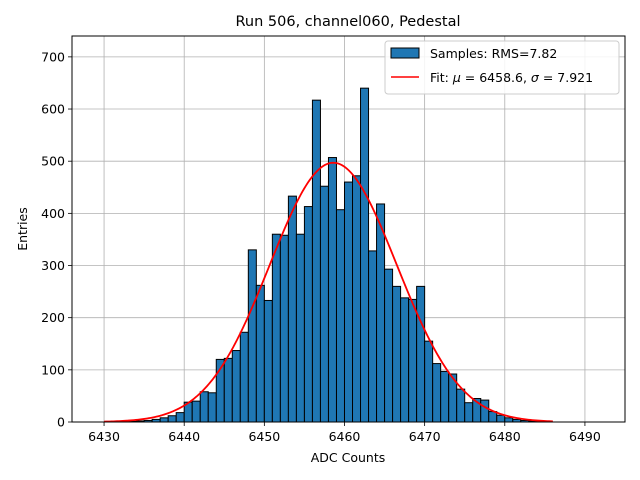 The image size is (640, 480). What do you see at coordinates (56, 239) in the screenshot?
I see `y-axis-ticks: 0 100 200 300 400 500 600 700` at bounding box center [56, 239].